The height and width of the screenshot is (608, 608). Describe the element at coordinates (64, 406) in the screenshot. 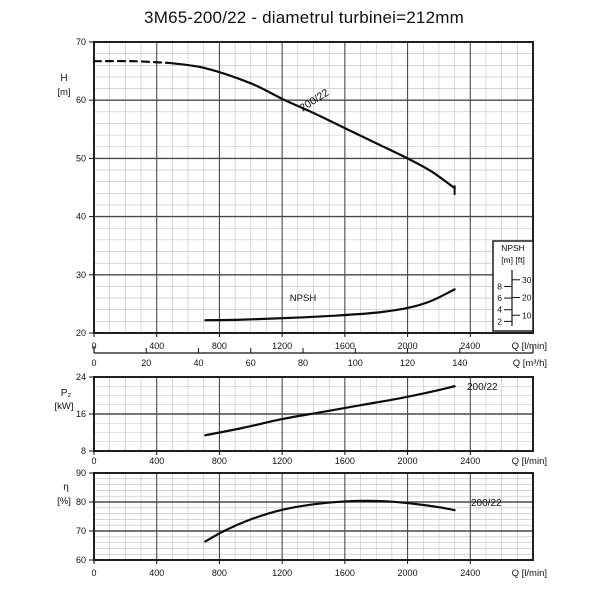

I see `y-axis-unit: [kW]` at that location.